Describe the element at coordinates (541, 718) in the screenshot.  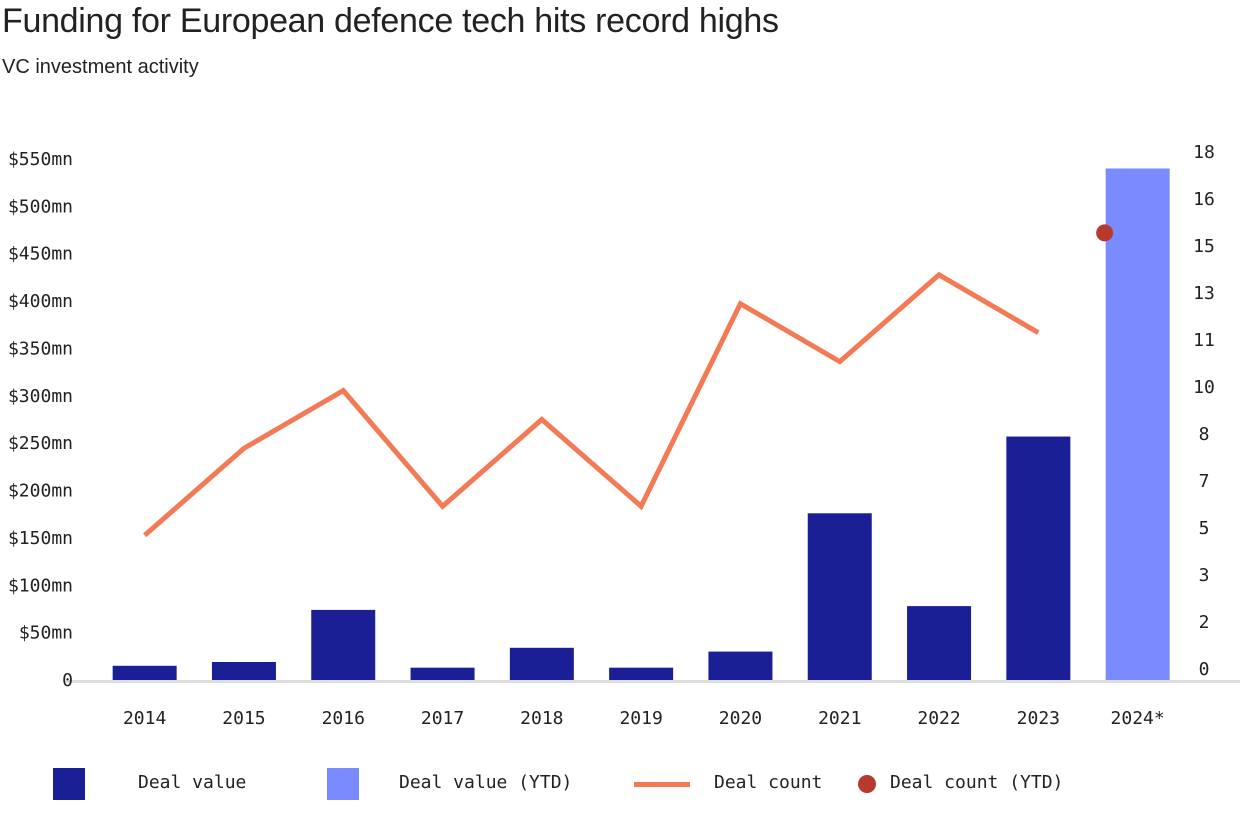
I see `x-tick-label-2018: 2018` at that location.